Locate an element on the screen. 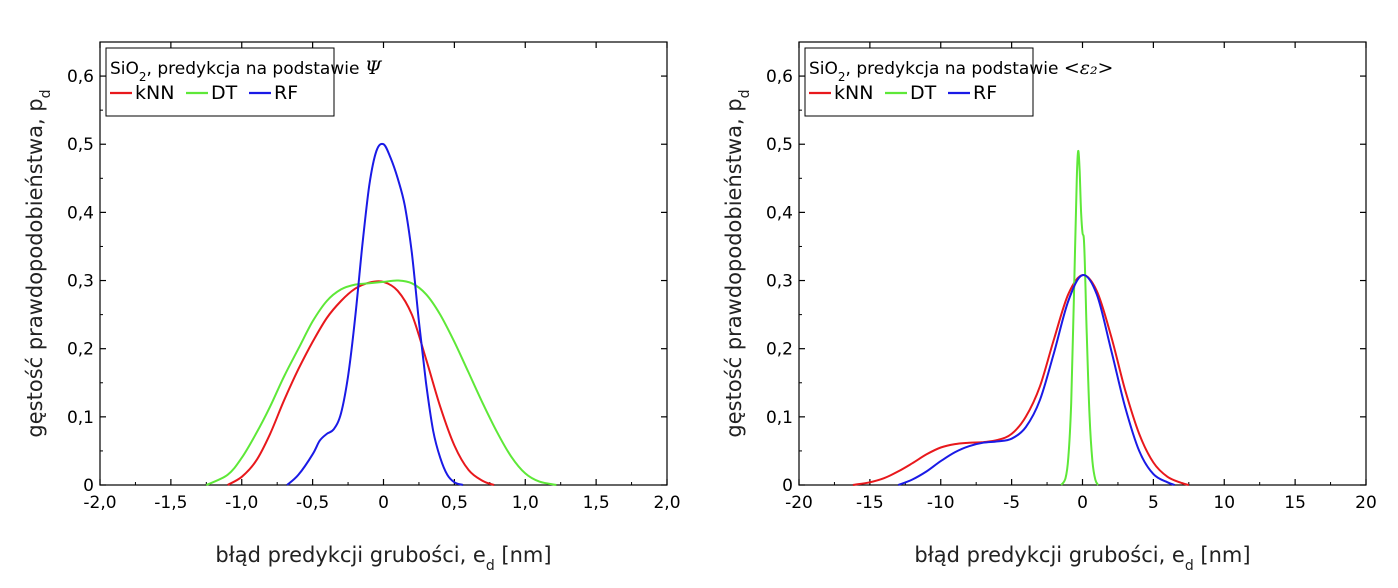 The image size is (1398, 588). text-part: <ε₂> is located at coordinates (1089, 68).